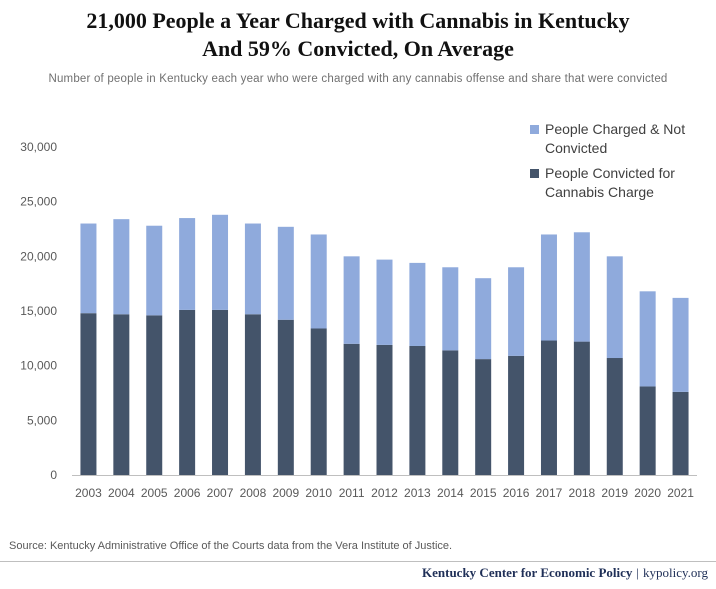 The image size is (716, 589). I want to click on y-tick-label: 5,000, so click(42, 420).